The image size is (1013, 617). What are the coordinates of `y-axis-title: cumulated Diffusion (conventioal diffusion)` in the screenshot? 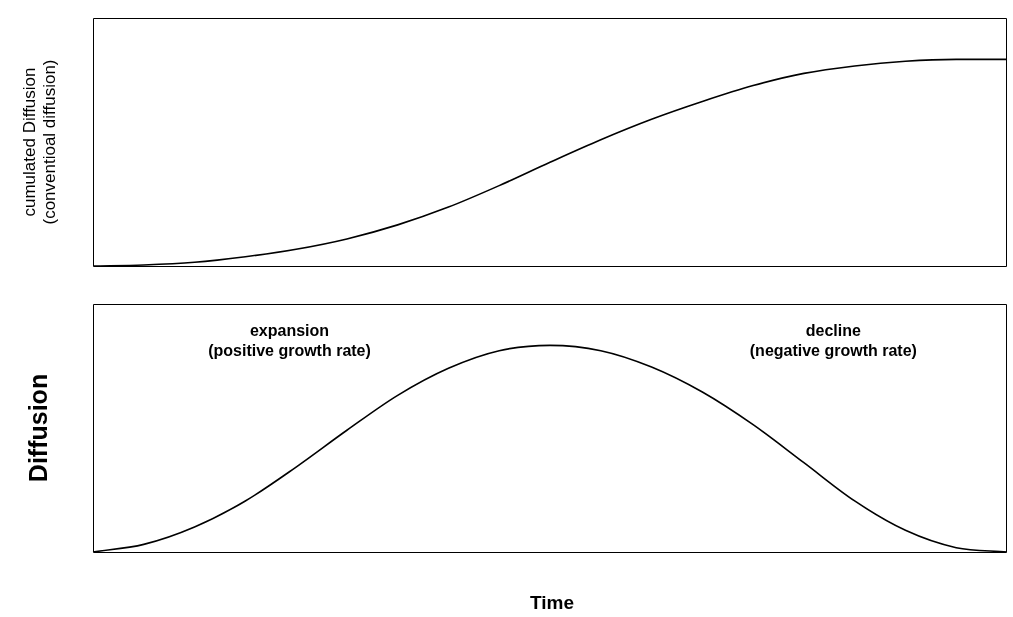 It's located at (39, 142).